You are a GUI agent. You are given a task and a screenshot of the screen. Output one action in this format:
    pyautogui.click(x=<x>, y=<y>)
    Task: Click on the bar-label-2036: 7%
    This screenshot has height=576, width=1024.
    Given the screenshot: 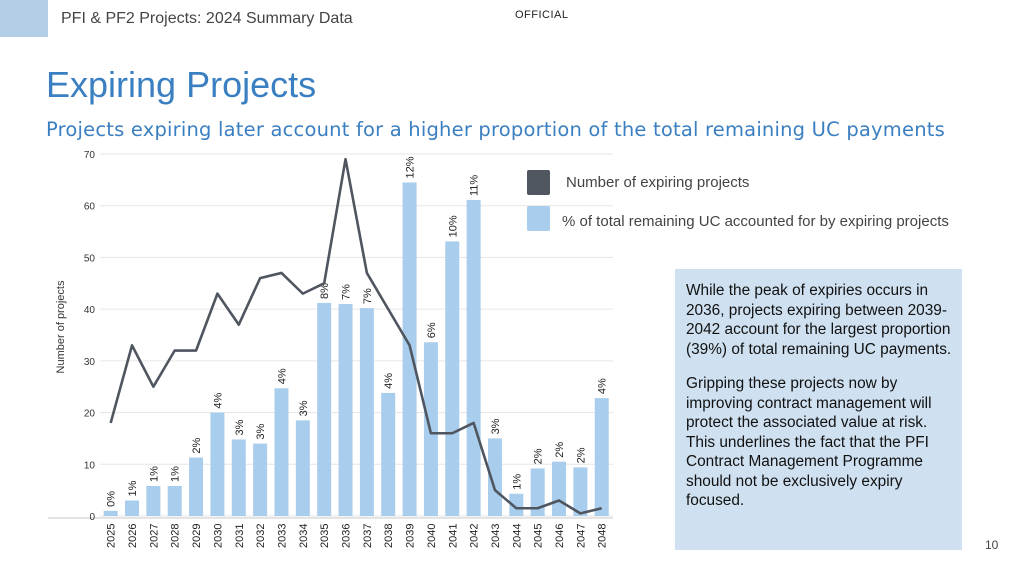 What is the action you would take?
    pyautogui.click(x=347, y=292)
    